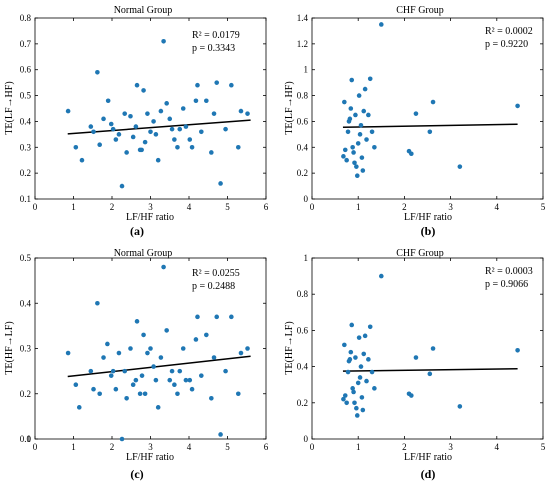  What do you see at coordinates (543, 447) in the screenshot?
I see `x-tick-label: 5` at bounding box center [543, 447].